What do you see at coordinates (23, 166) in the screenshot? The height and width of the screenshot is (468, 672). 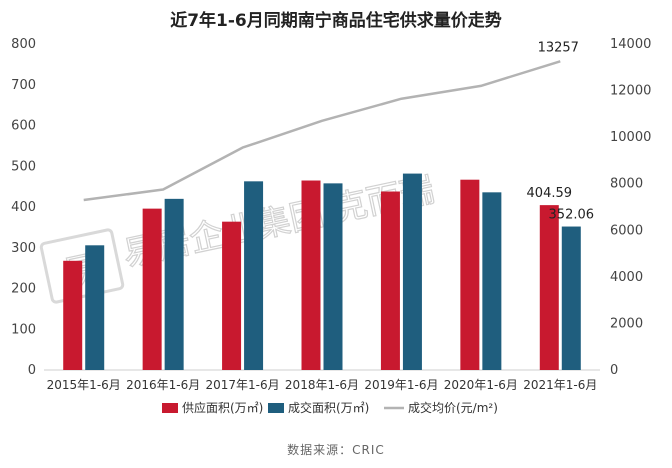 I see `y-left-tick-label: 500` at bounding box center [23, 166].